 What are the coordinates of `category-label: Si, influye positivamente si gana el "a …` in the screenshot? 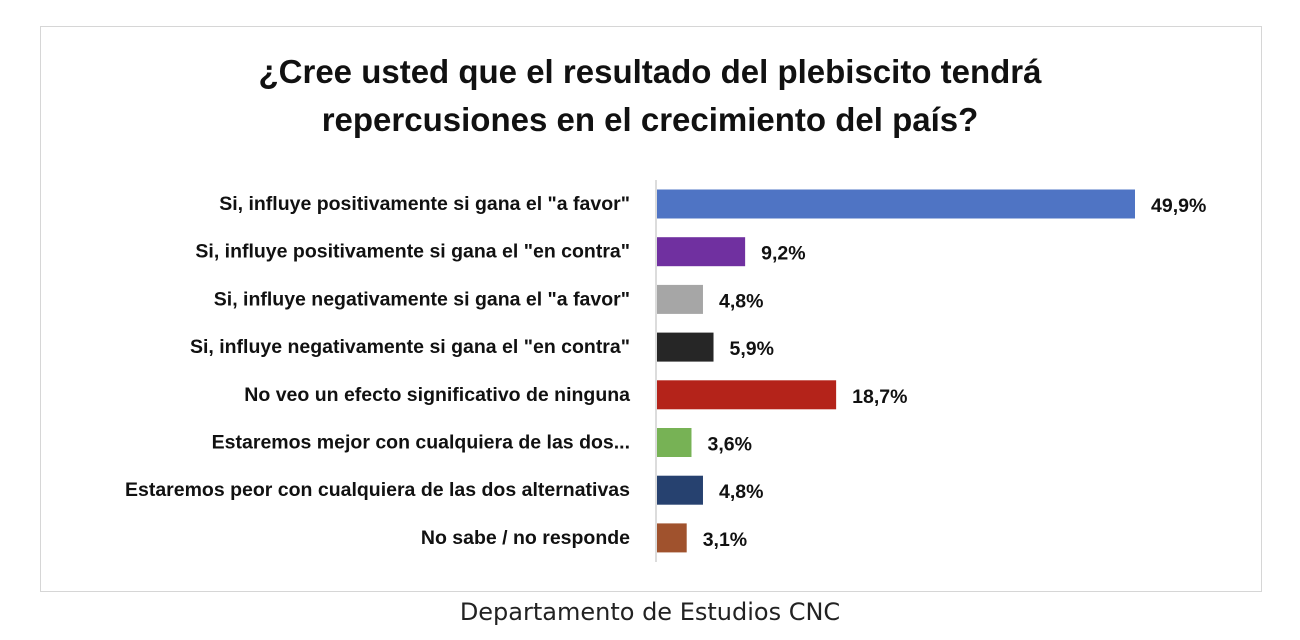 It's located at (424, 204).